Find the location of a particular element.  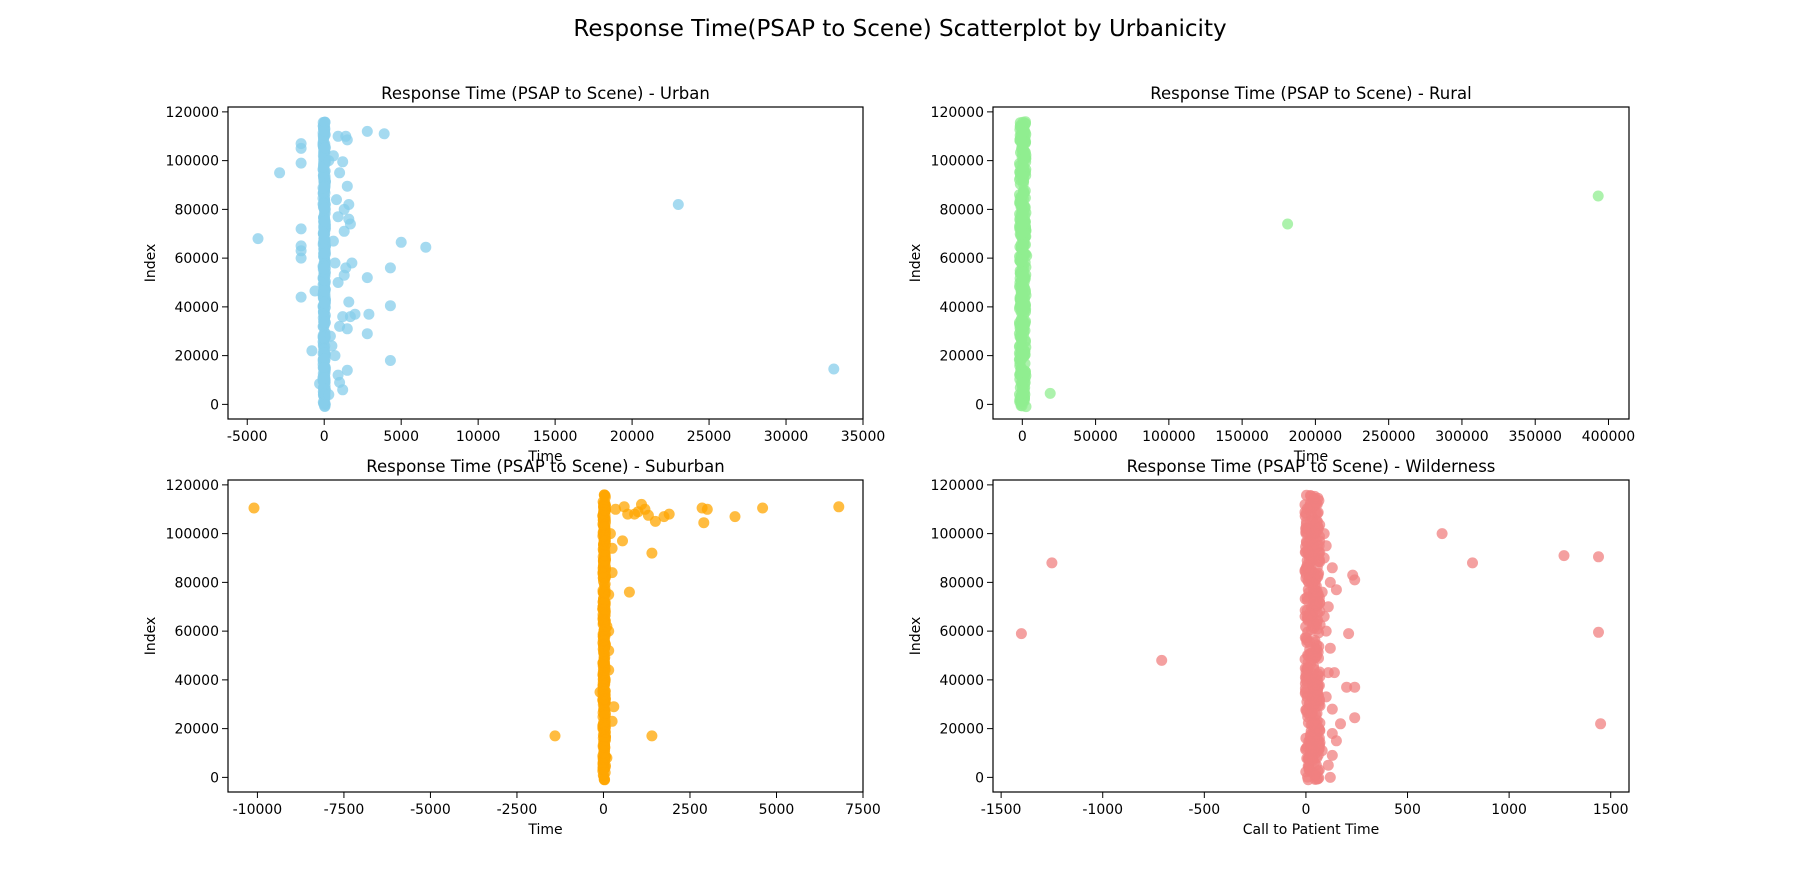

y-axis-label: Index is located at coordinates (916, 263).